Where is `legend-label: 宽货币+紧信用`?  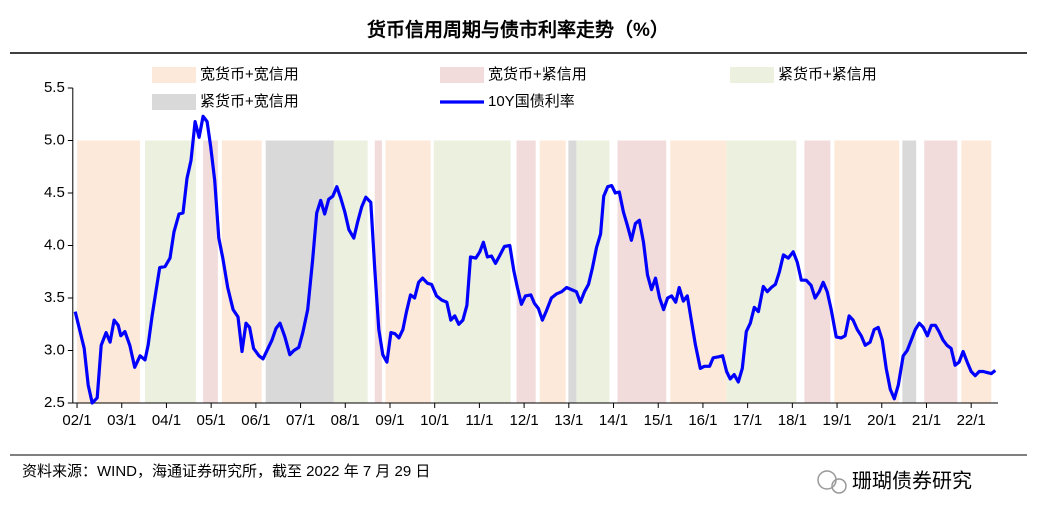
legend-label: 宽货币+紧信用 is located at coordinates (537, 74).